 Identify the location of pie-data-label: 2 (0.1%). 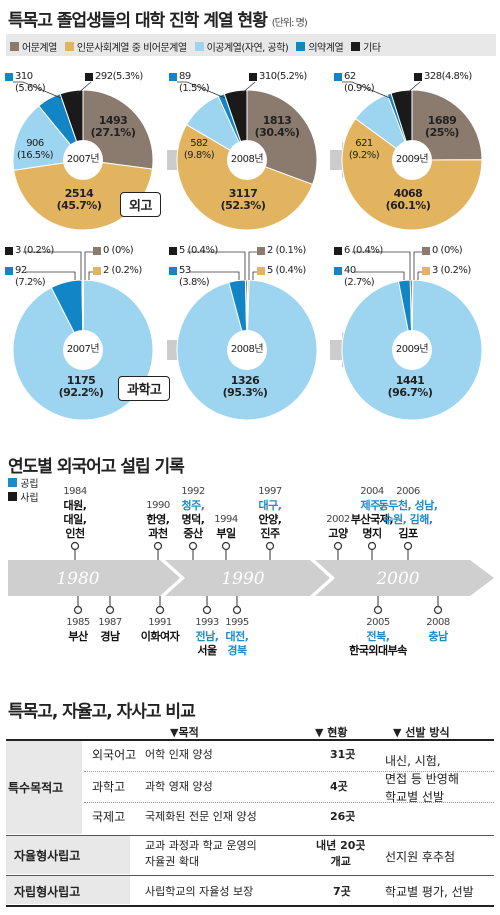
(286, 250).